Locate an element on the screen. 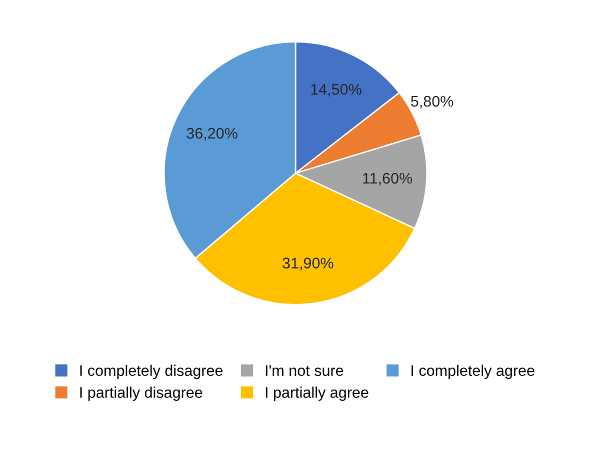 Image resolution: width=591 pixels, height=450 pixels. data-label: 36,20% is located at coordinates (212, 134).